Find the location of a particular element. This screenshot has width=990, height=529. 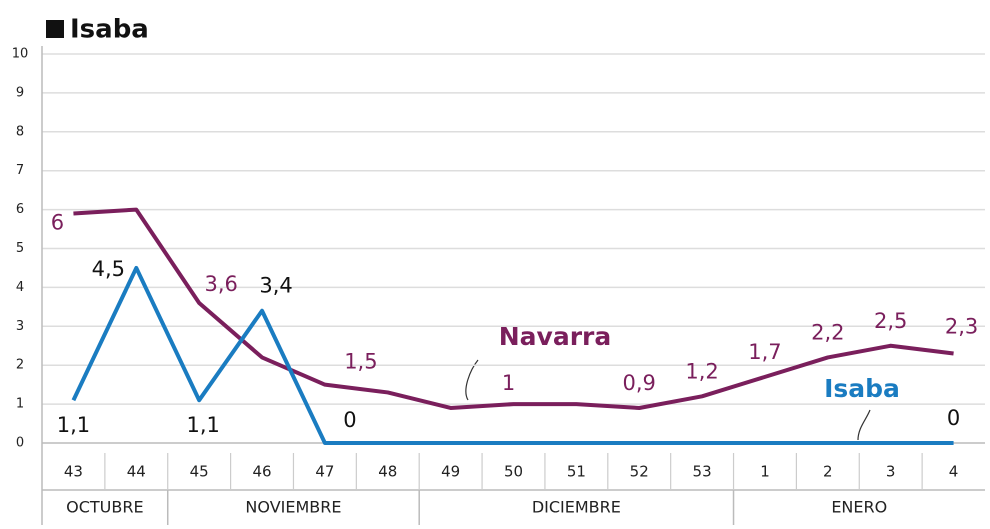

x-tick-label: 1 is located at coordinates (765, 472).